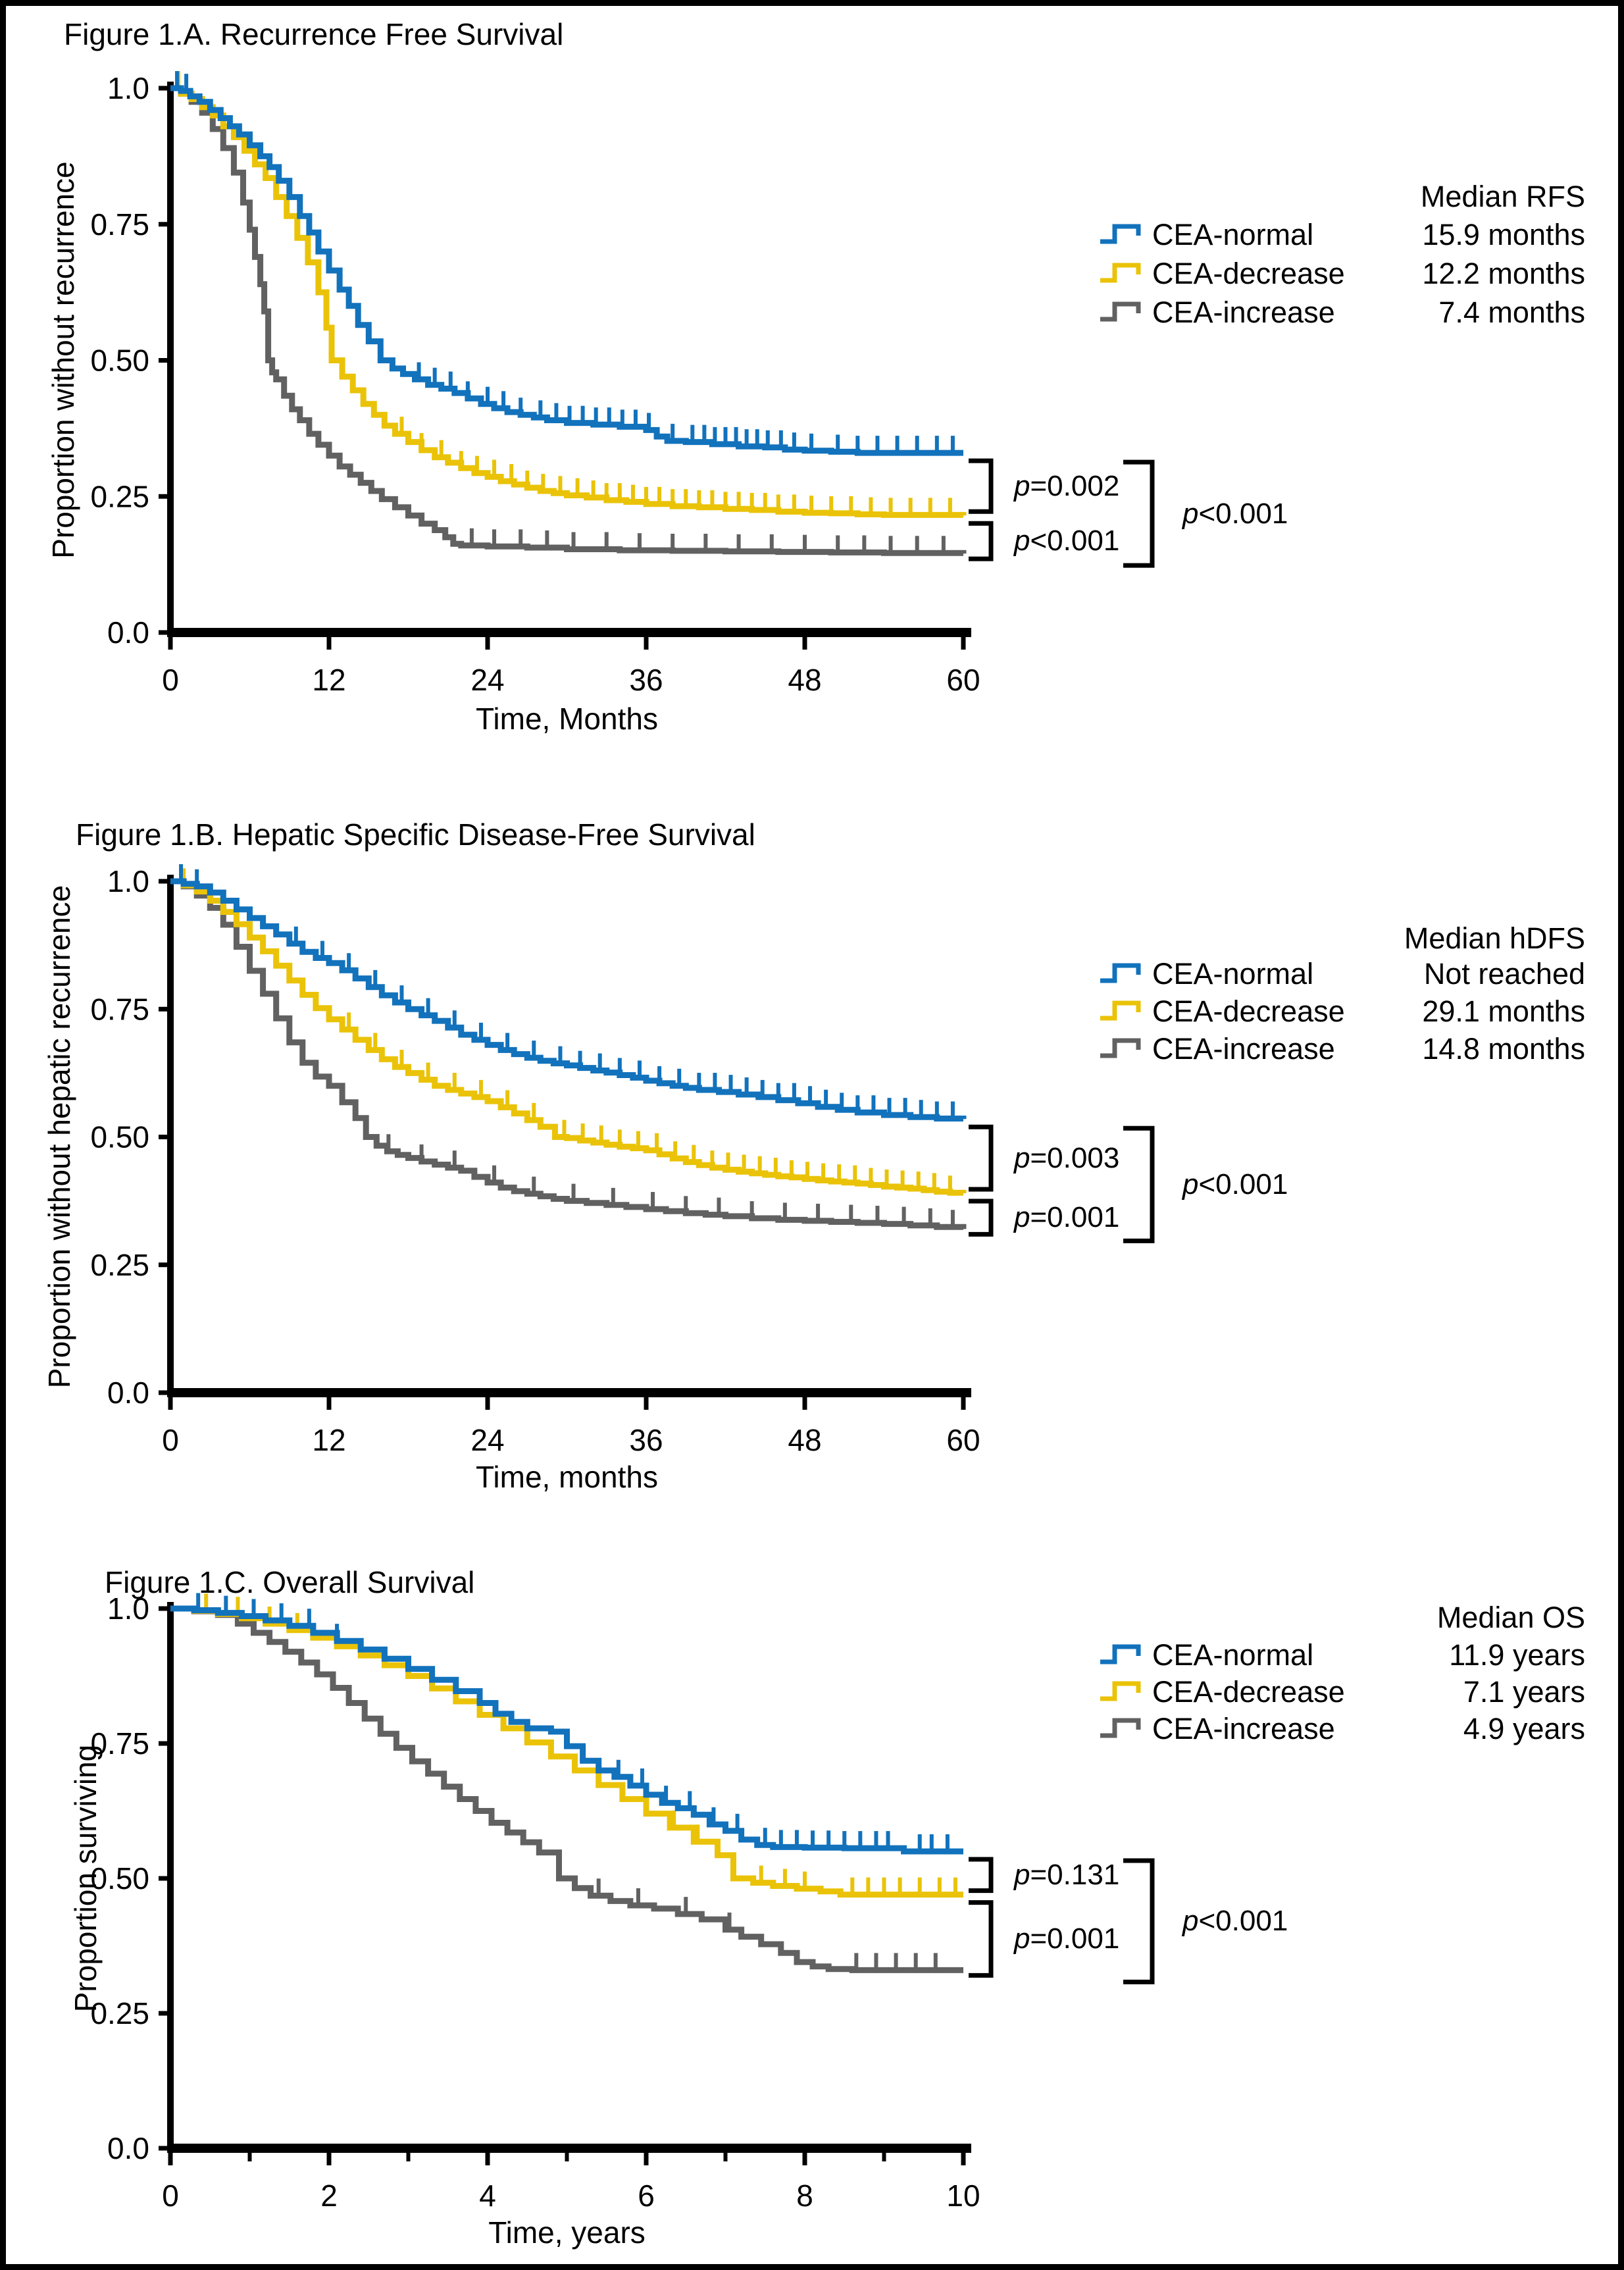 This screenshot has width=1624, height=2270. What do you see at coordinates (290, 1582) in the screenshot?
I see `chart-title-c: Figure 1.C. Overall Survival` at bounding box center [290, 1582].